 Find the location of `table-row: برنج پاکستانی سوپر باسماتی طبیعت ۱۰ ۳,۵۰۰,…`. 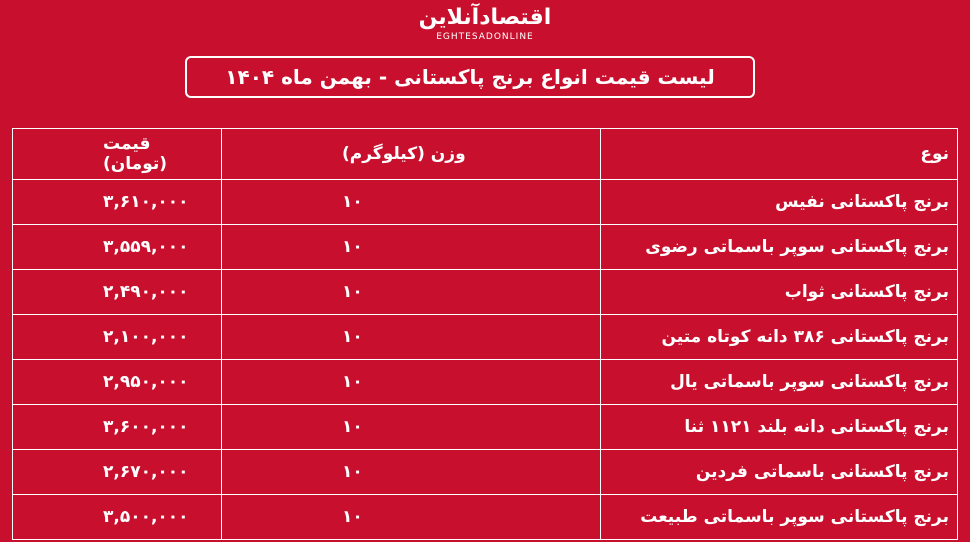

table-row: برنج پاکستانی سوپر باسماتی طبیعت ۱۰ ۳,۵۰۰,… is located at coordinates (485, 517).